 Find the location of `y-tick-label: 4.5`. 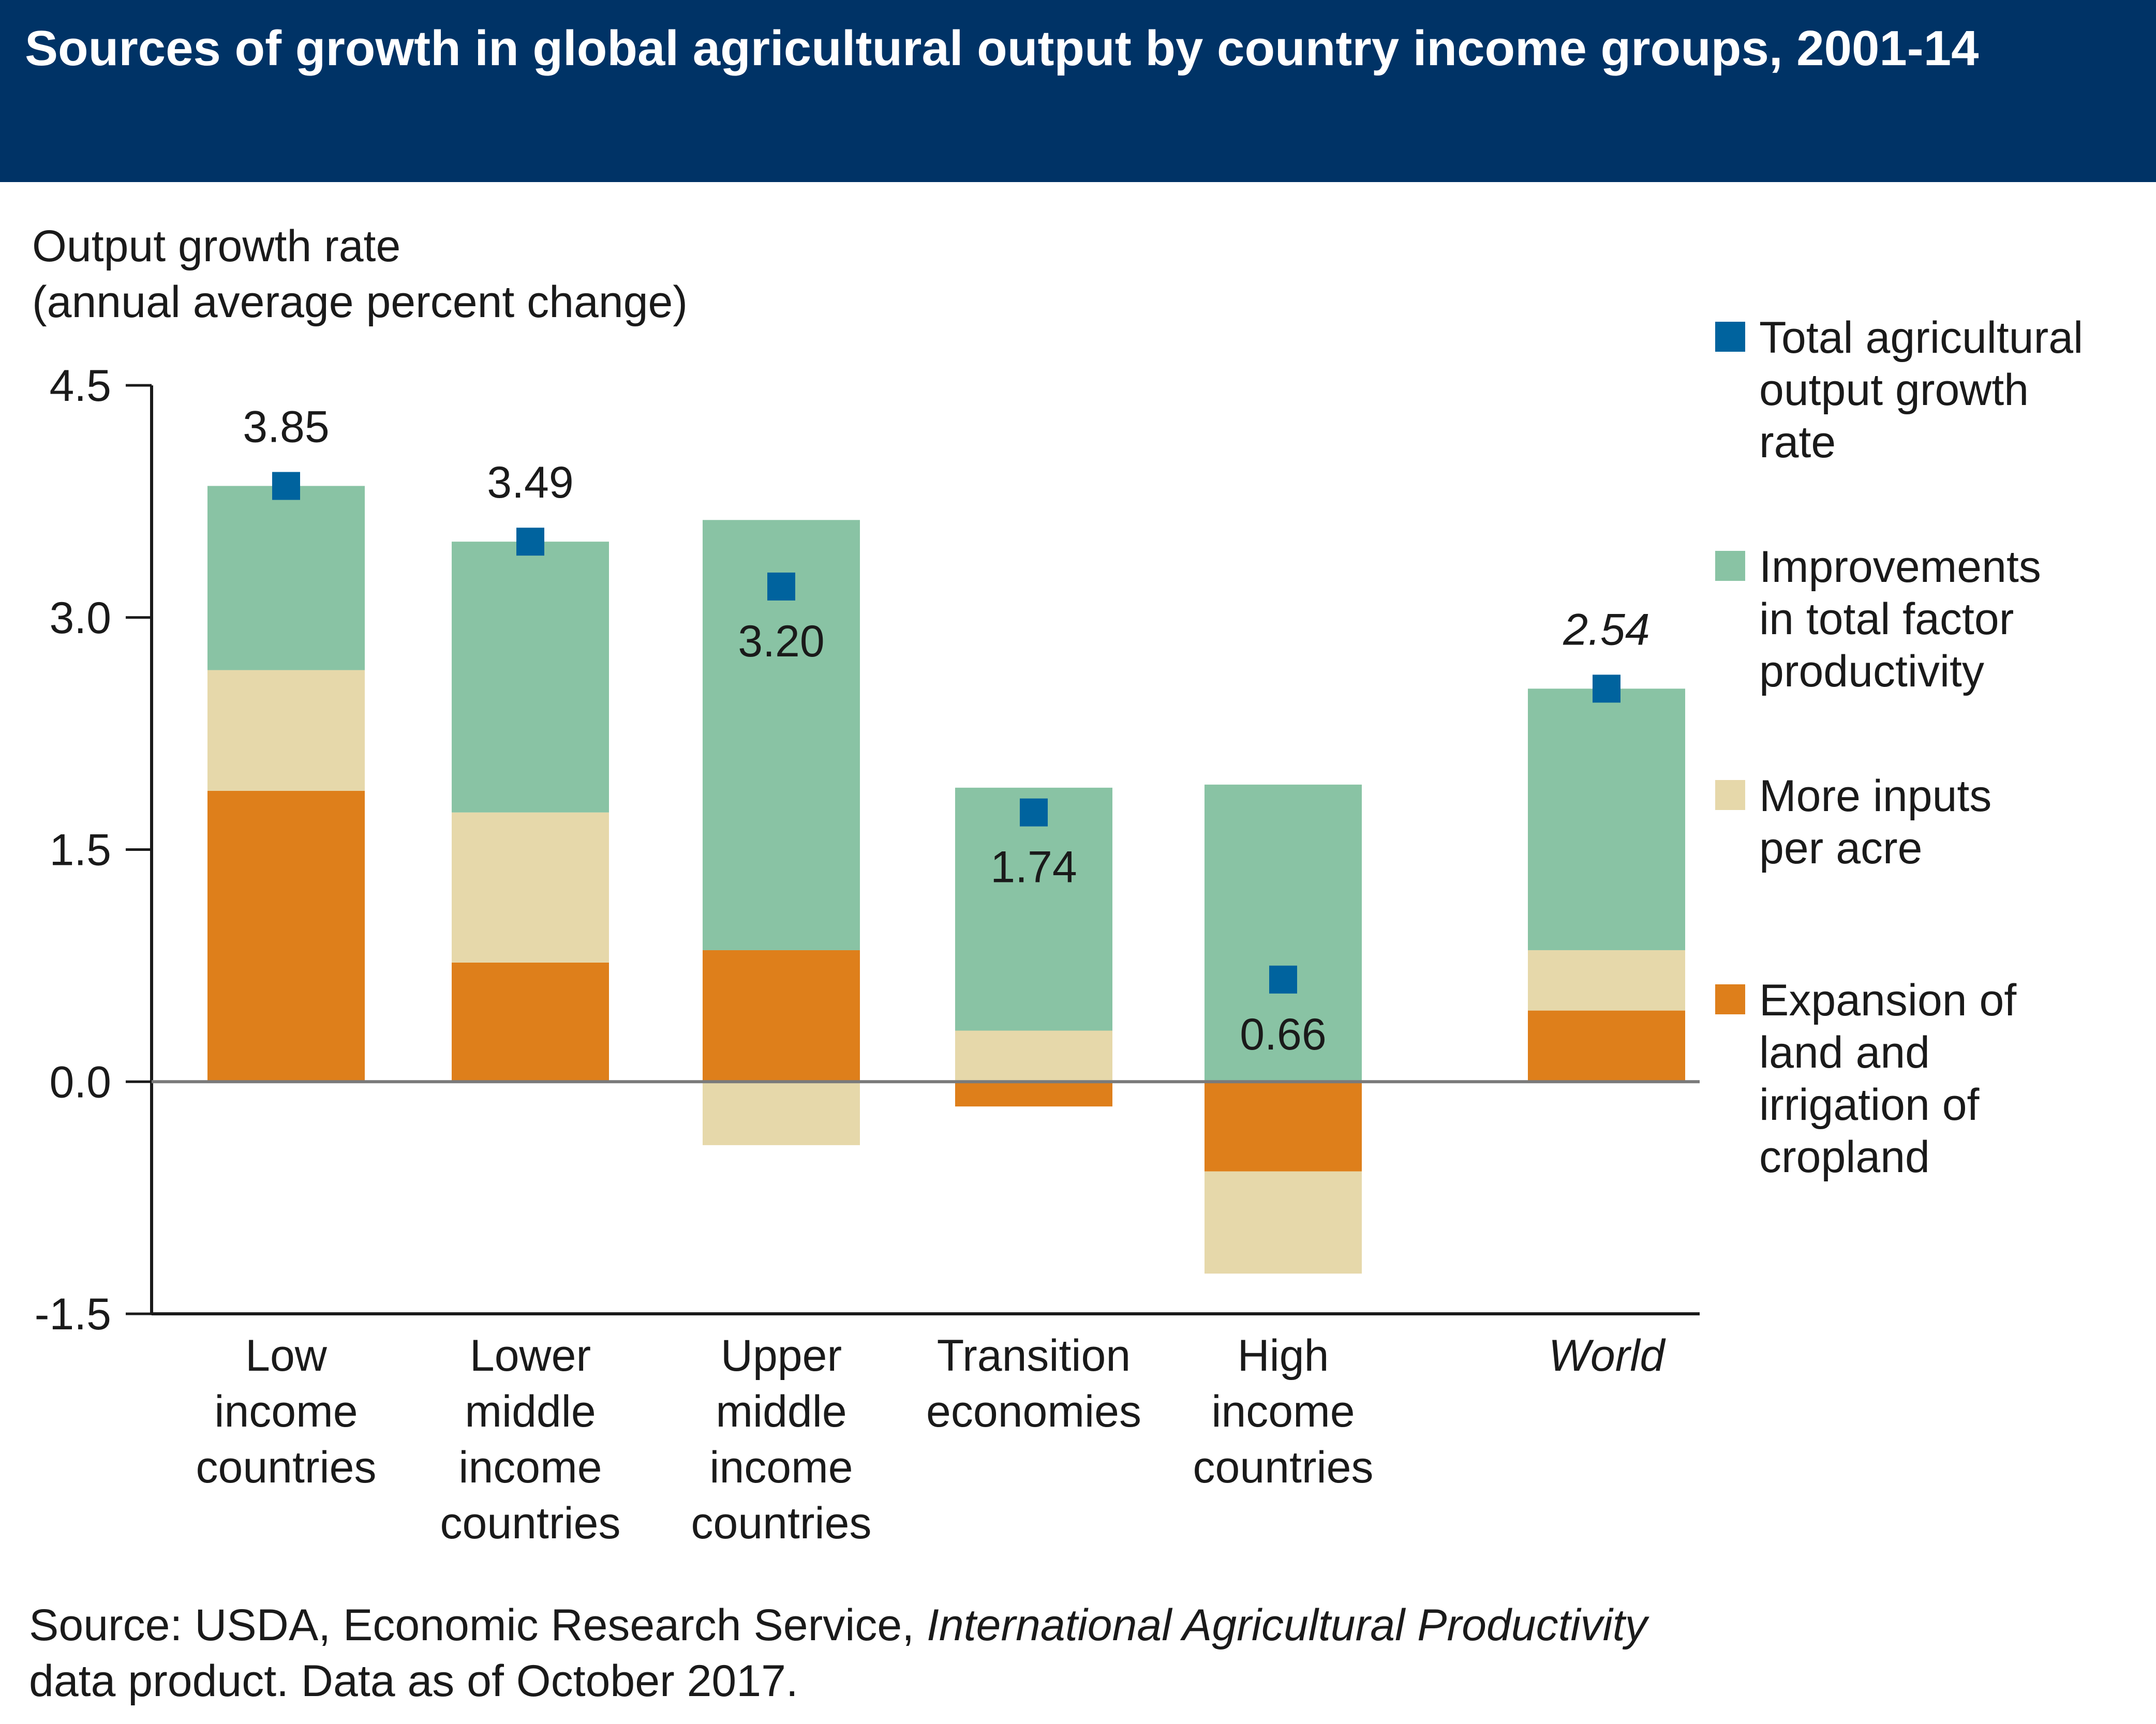

y-tick-label: 4.5 is located at coordinates (80, 386).